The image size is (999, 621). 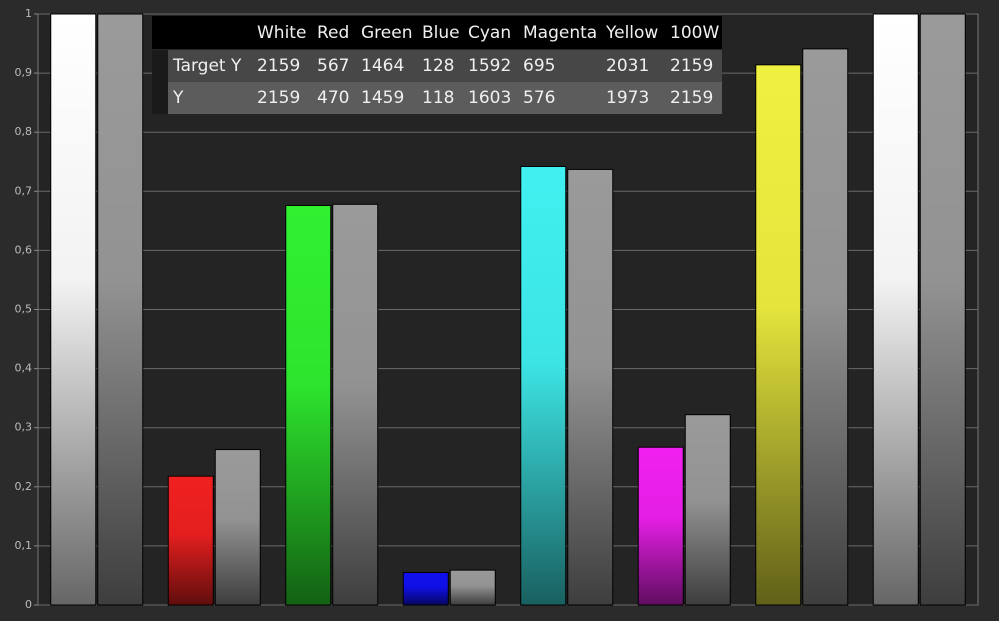 What do you see at coordinates (539, 98) in the screenshot?
I see `table-cell: 576` at bounding box center [539, 98].